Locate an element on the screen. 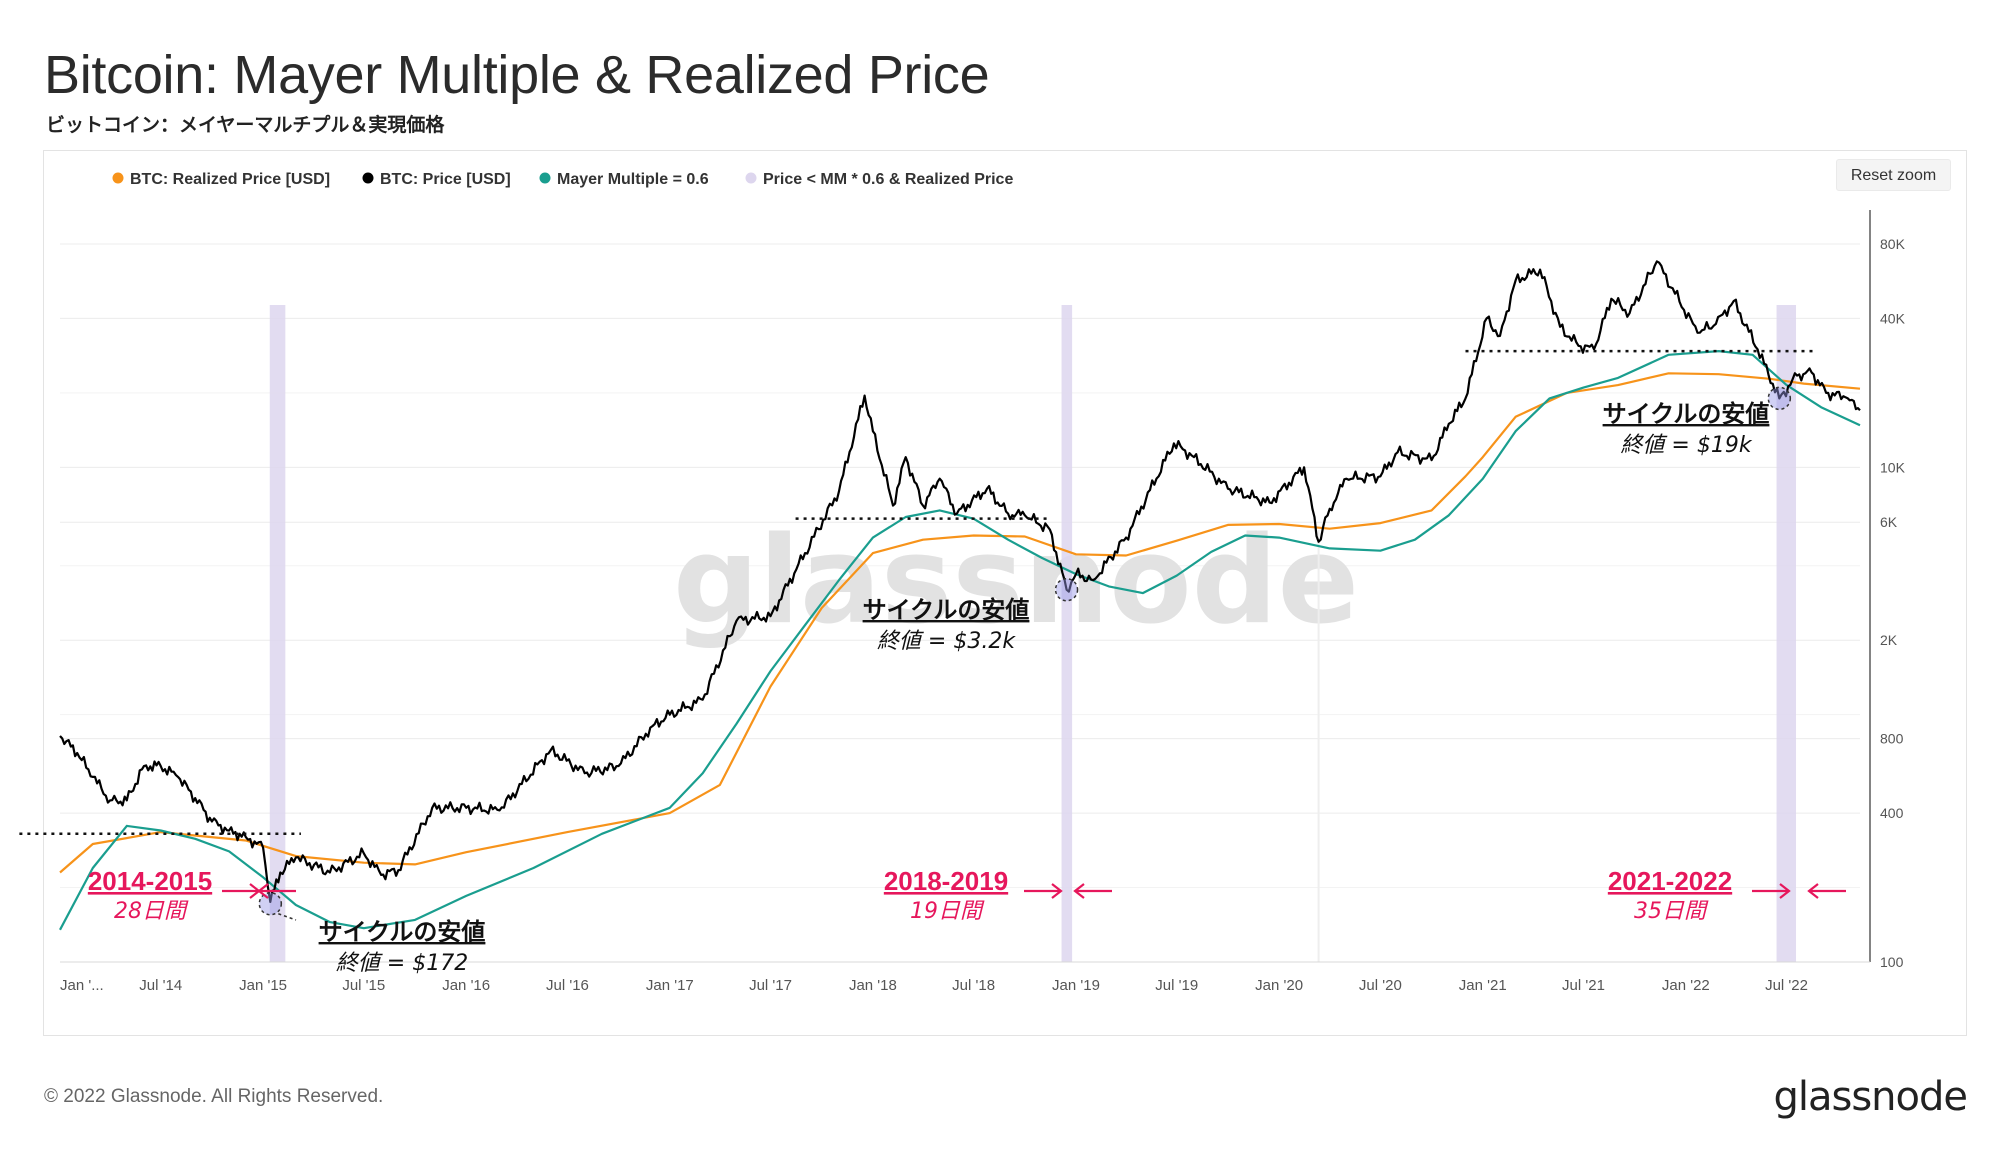 The width and height of the screenshot is (2000, 1152). x-tick-label: Jul '21 is located at coordinates (1583, 985).